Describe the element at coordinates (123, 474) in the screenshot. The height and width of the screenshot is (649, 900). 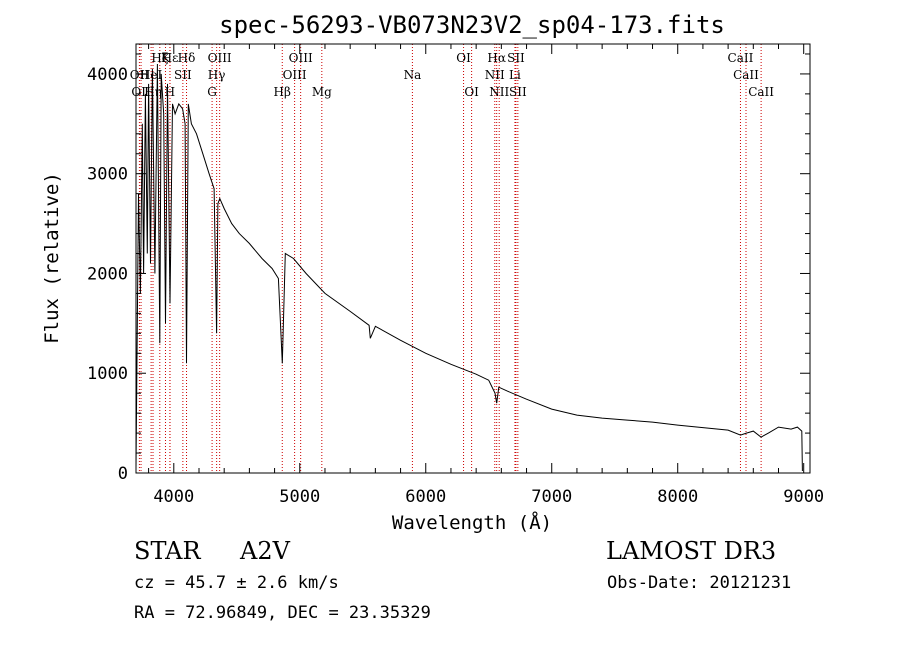
I see `y-tick-label: 0` at that location.